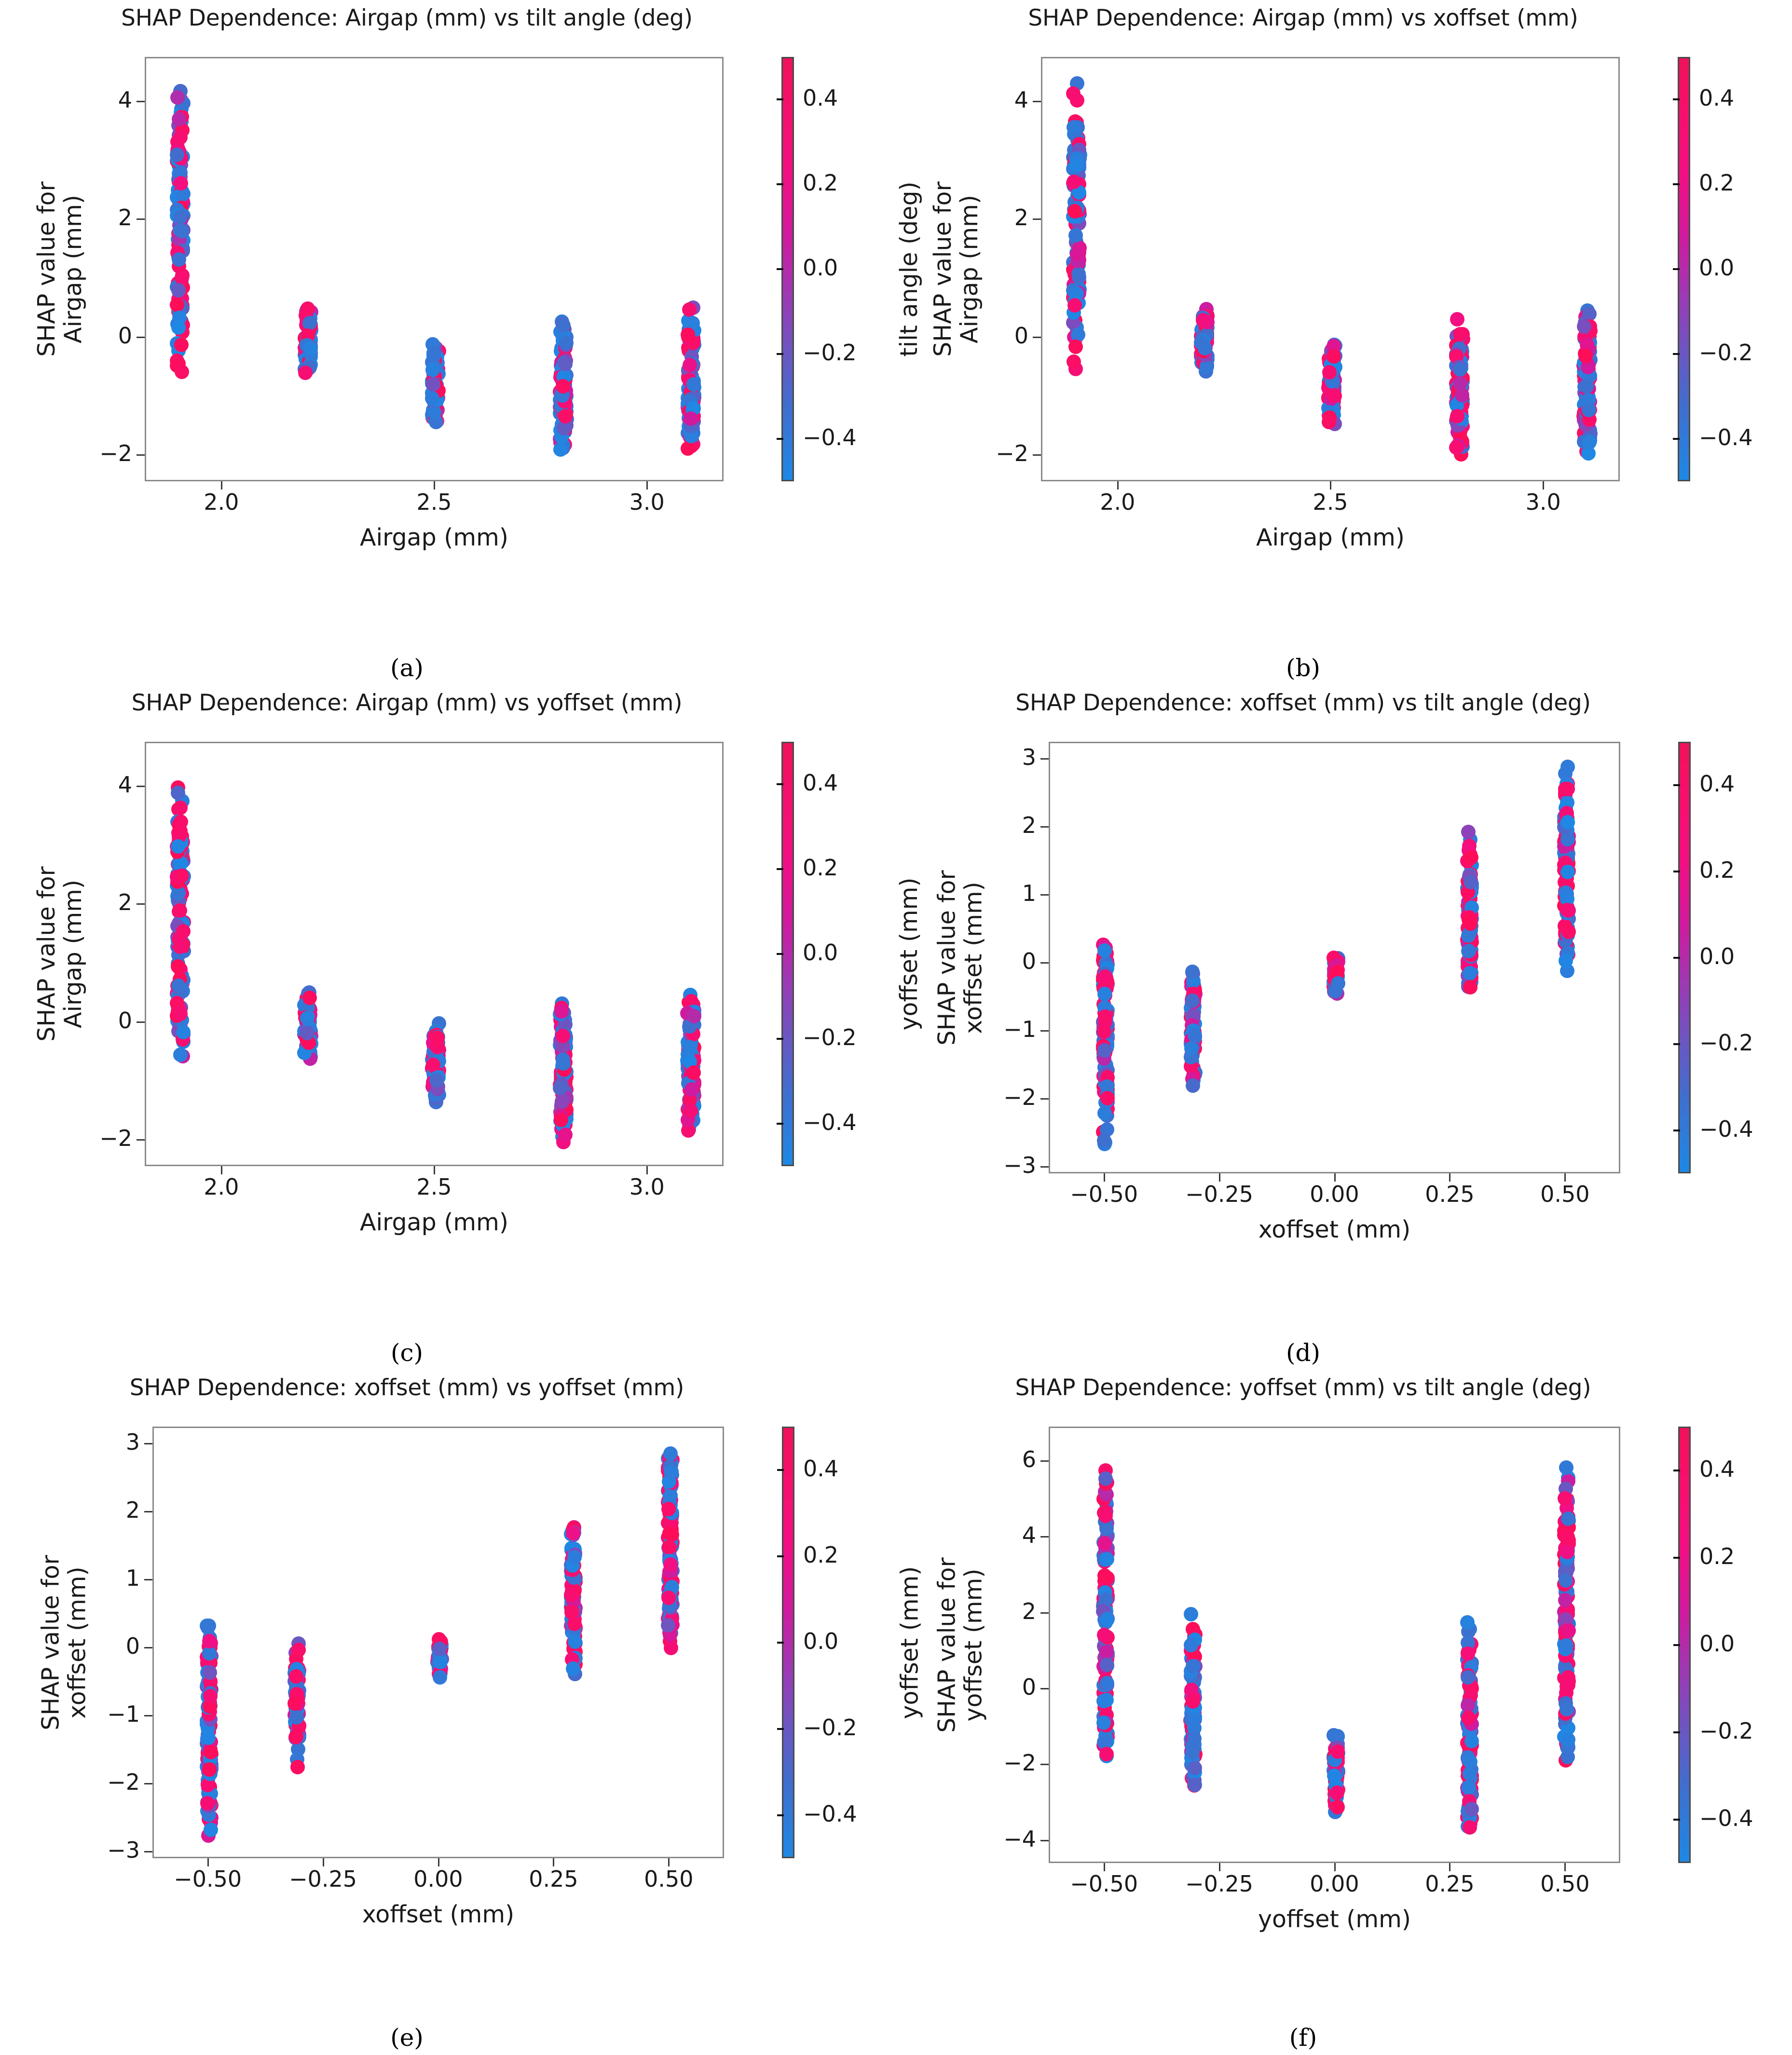  What do you see at coordinates (1334, 1919) in the screenshot?
I see `x-axis-label: yoffset (mm)` at bounding box center [1334, 1919].